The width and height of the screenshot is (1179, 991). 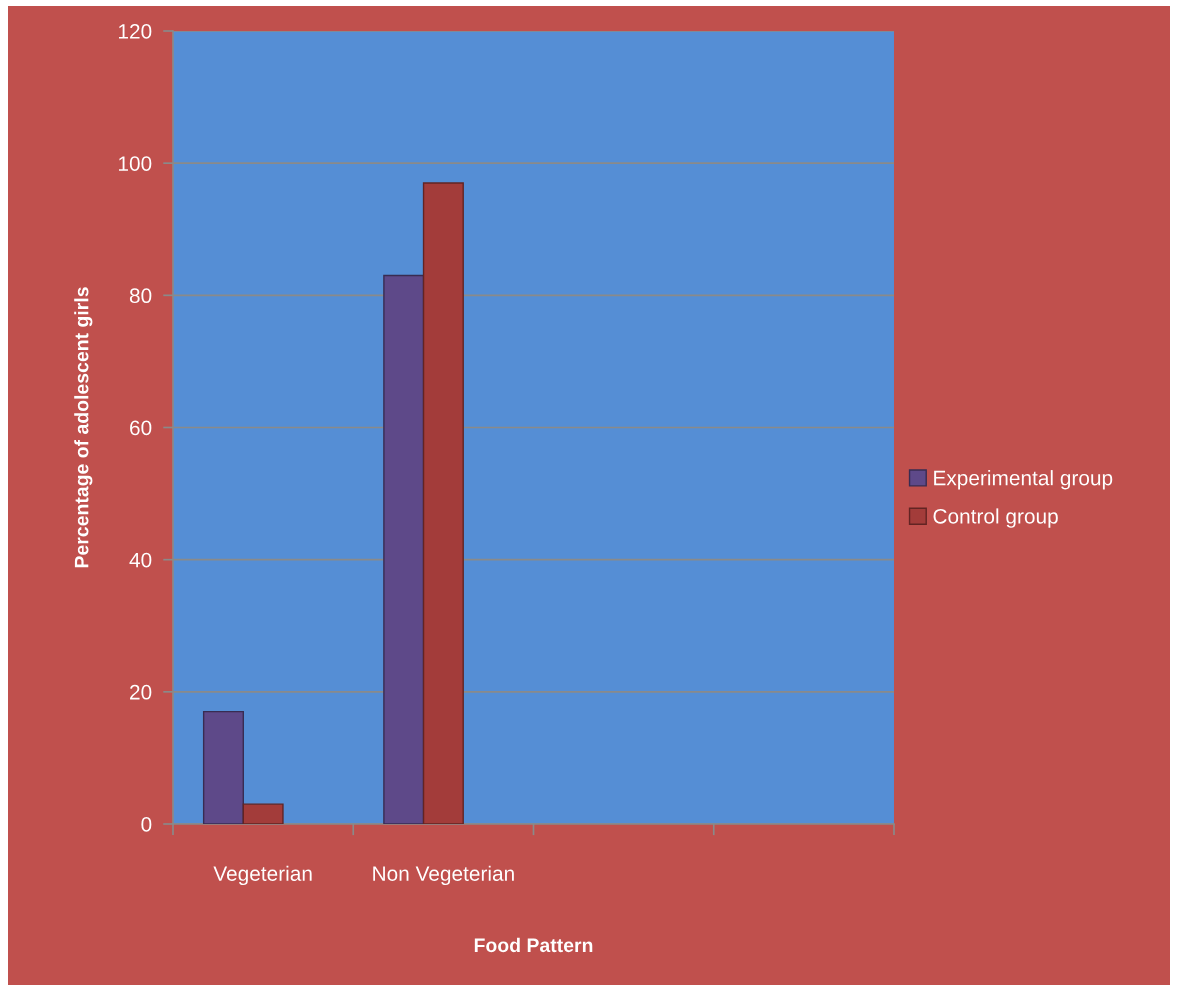 What do you see at coordinates (995, 518) in the screenshot?
I see `legend-label: Control group` at bounding box center [995, 518].